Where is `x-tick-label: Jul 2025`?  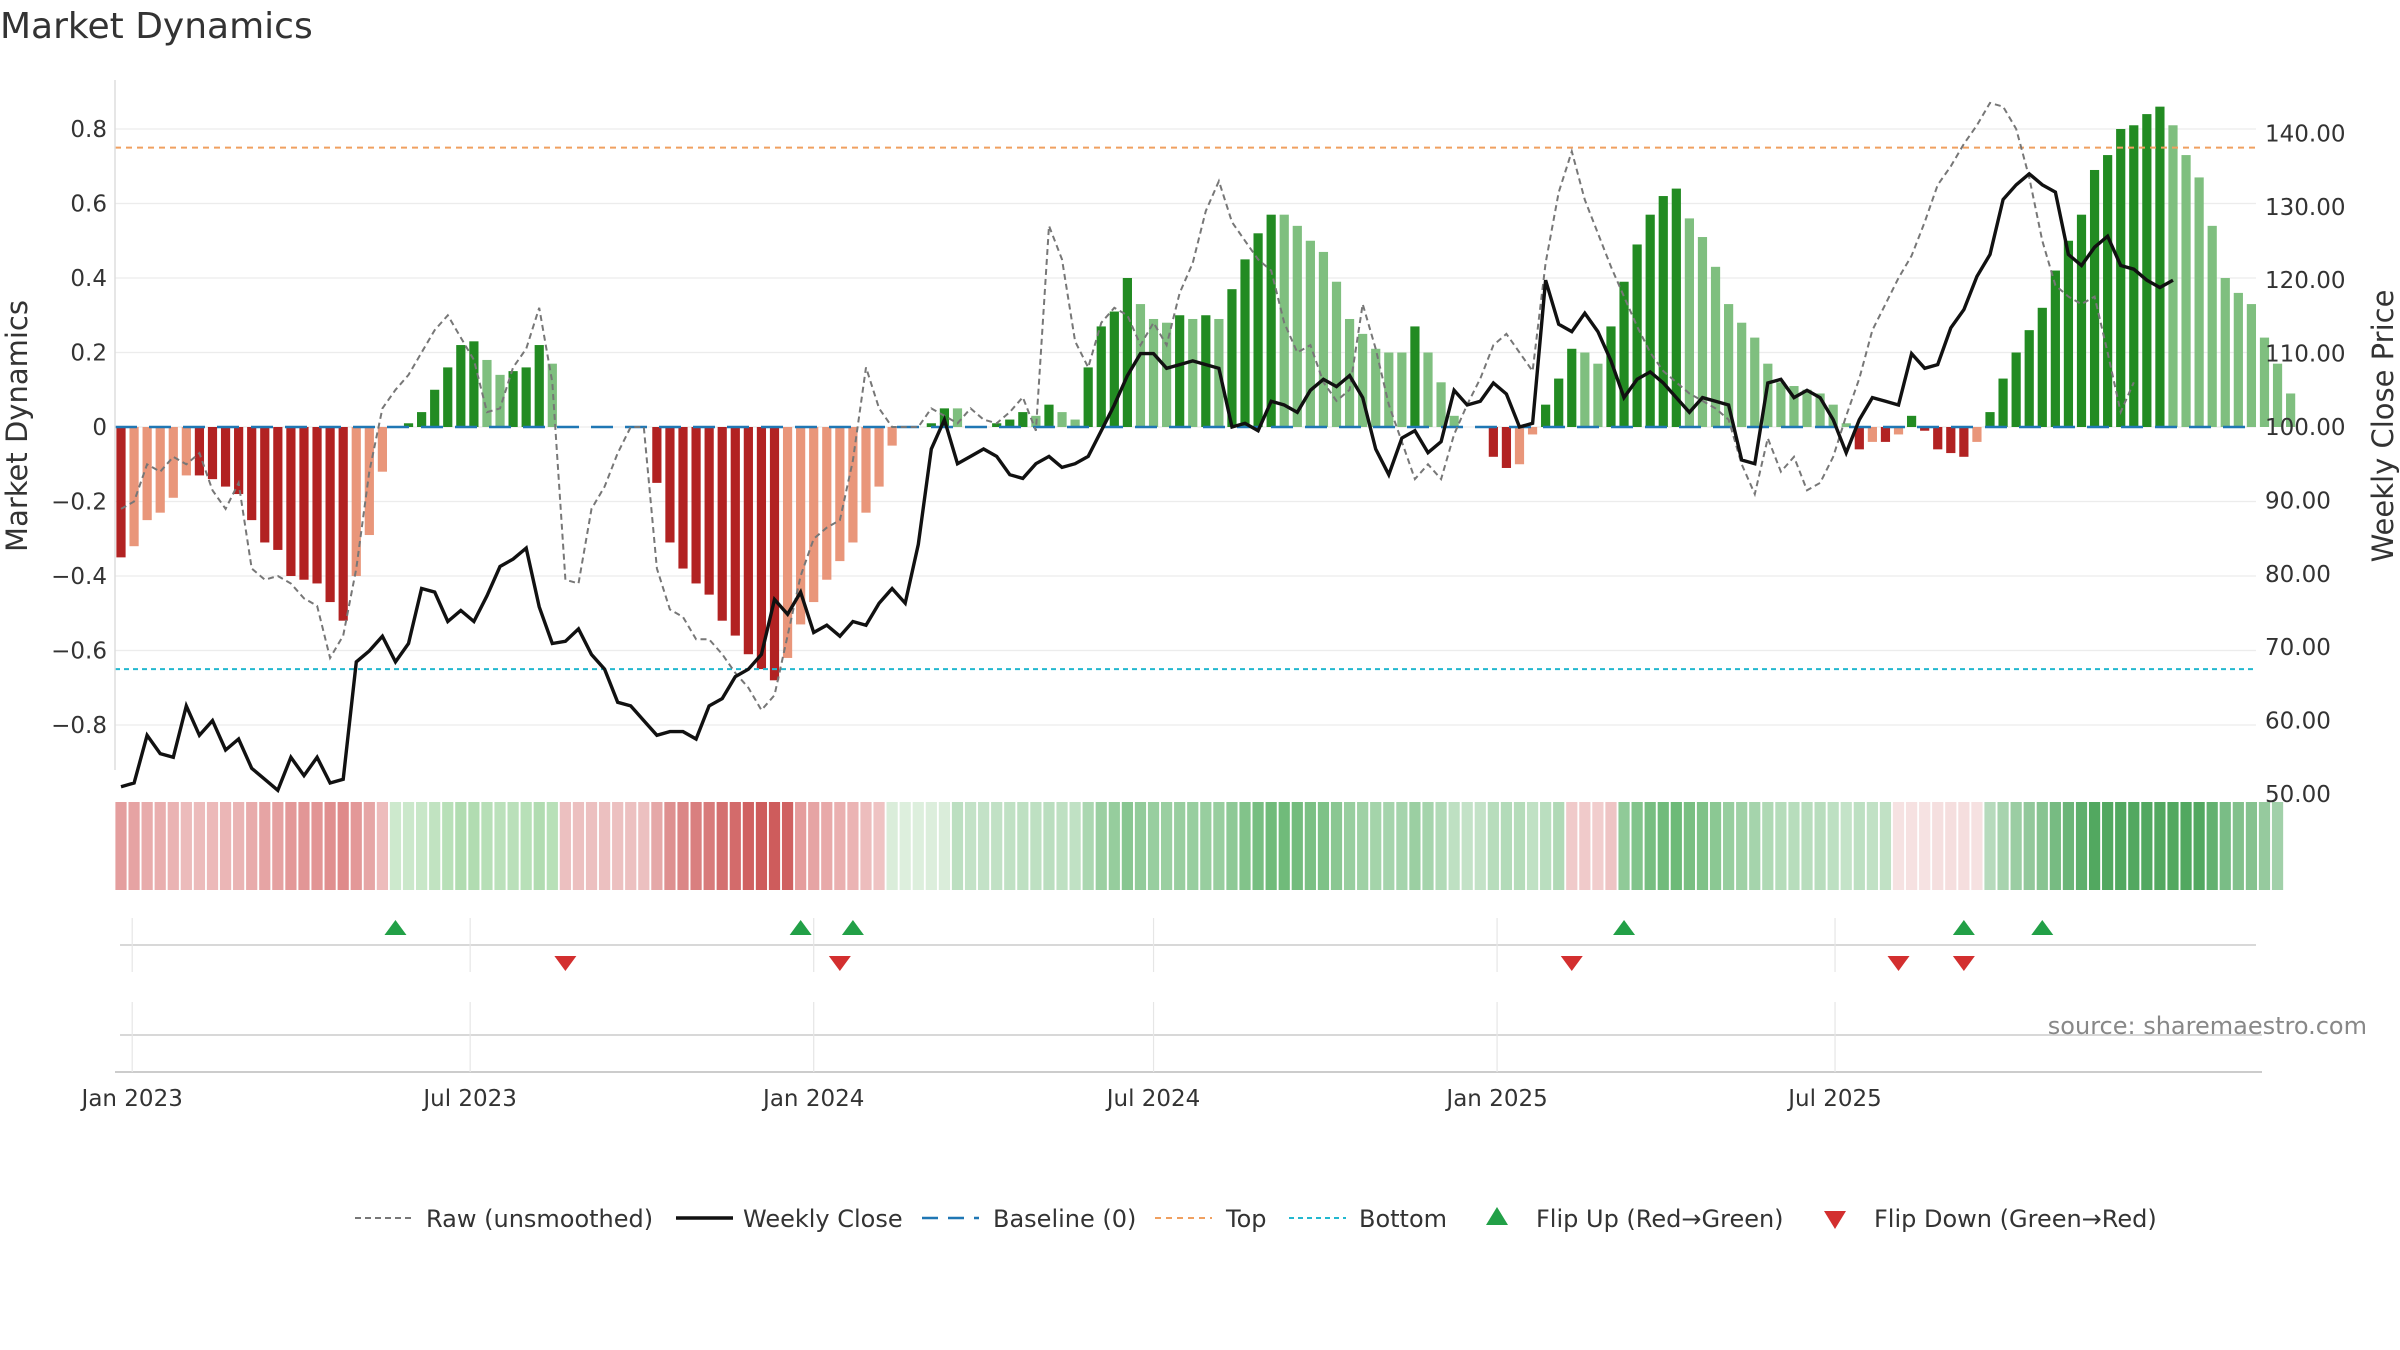 x-tick-label: Jul 2025 is located at coordinates (1834, 1099).